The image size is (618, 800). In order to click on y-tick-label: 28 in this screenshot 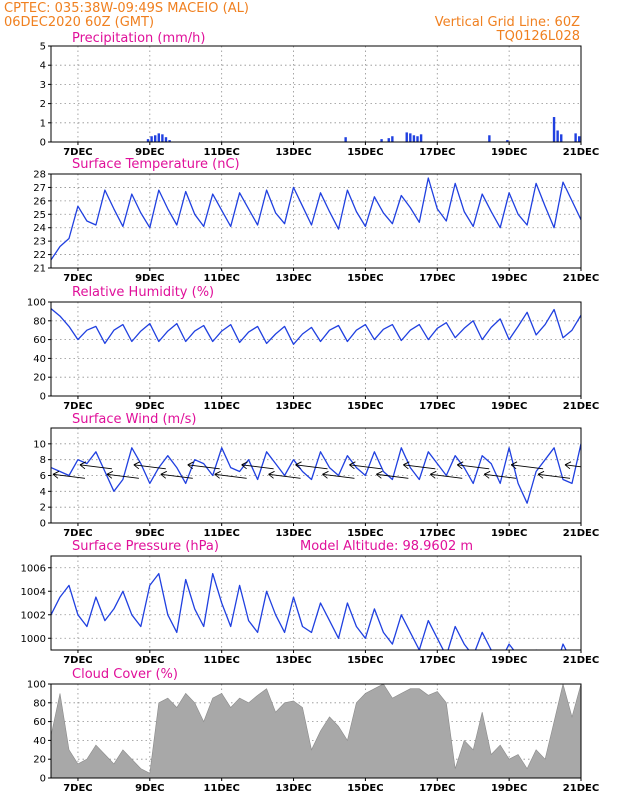, I will do `click(39, 175)`.